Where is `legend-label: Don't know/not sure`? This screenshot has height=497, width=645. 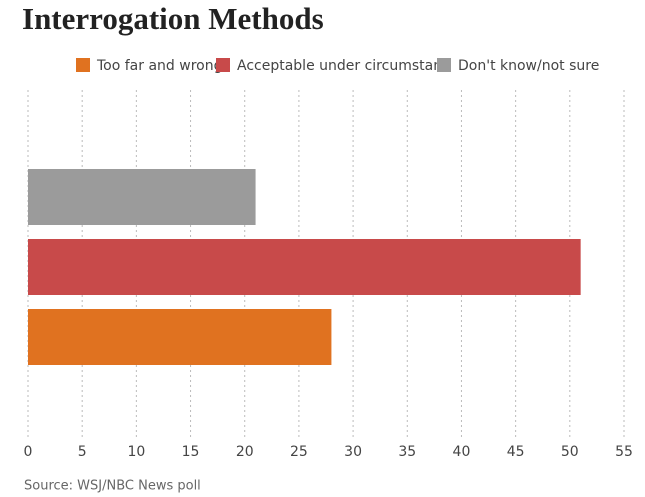 legend-label: Don't know/not sure is located at coordinates (528, 66).